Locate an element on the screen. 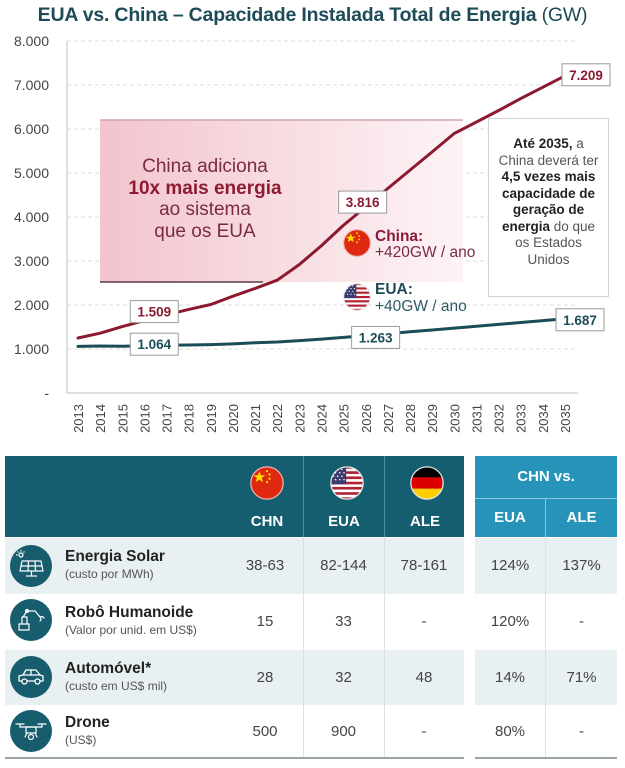 This screenshot has width=625, height=768. car-icon is located at coordinates (31, 677).